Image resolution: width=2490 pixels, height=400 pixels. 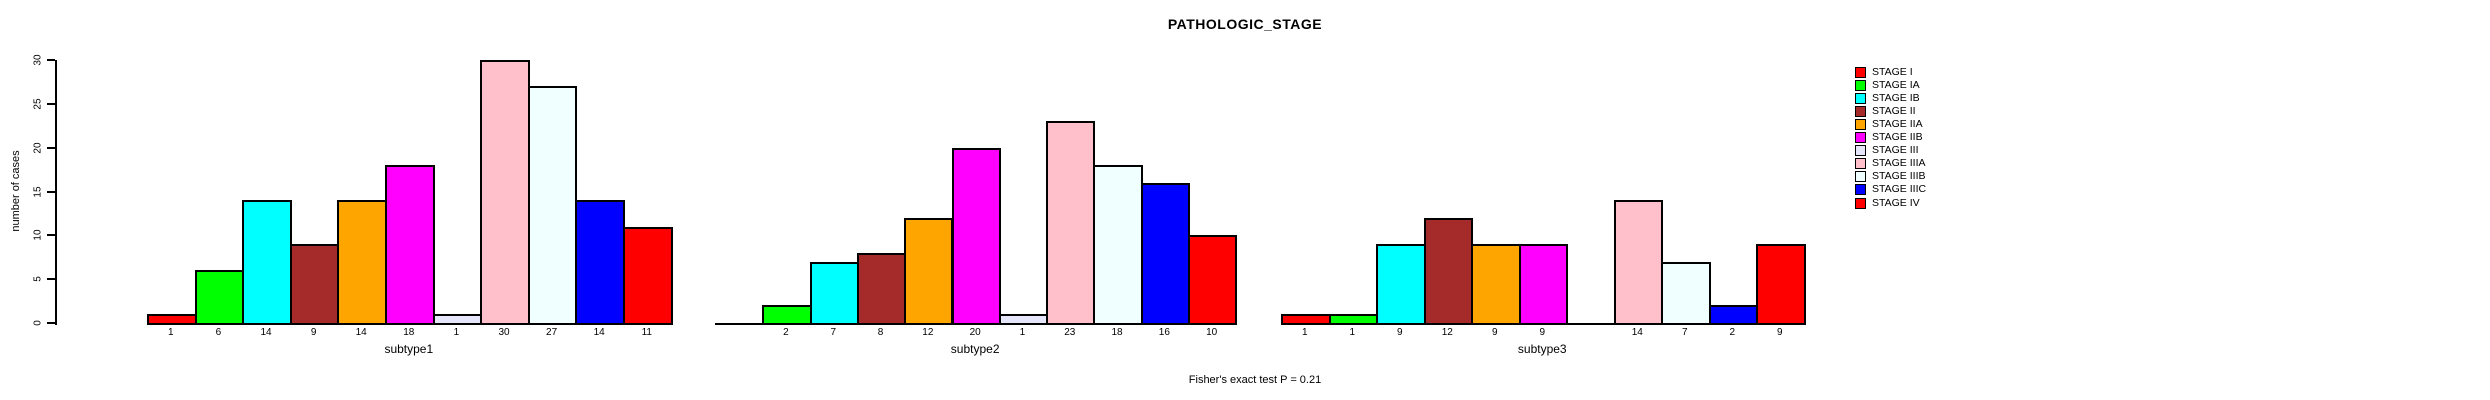 I want to click on legend-item-stage-ia: STAGE IA, so click(x=1887, y=86).